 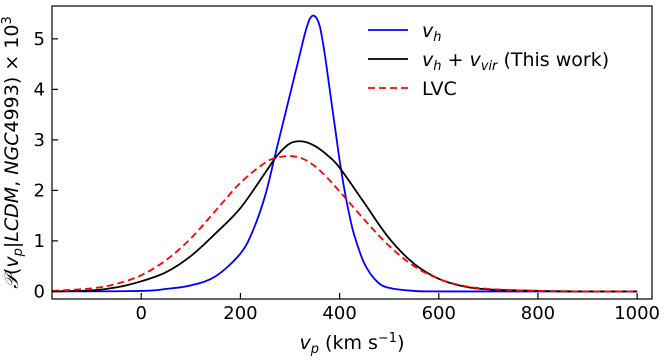 I want to click on y-axis-label: 𝒫(vp|LCDM, NGC4993) × 103, so click(x=13, y=152).